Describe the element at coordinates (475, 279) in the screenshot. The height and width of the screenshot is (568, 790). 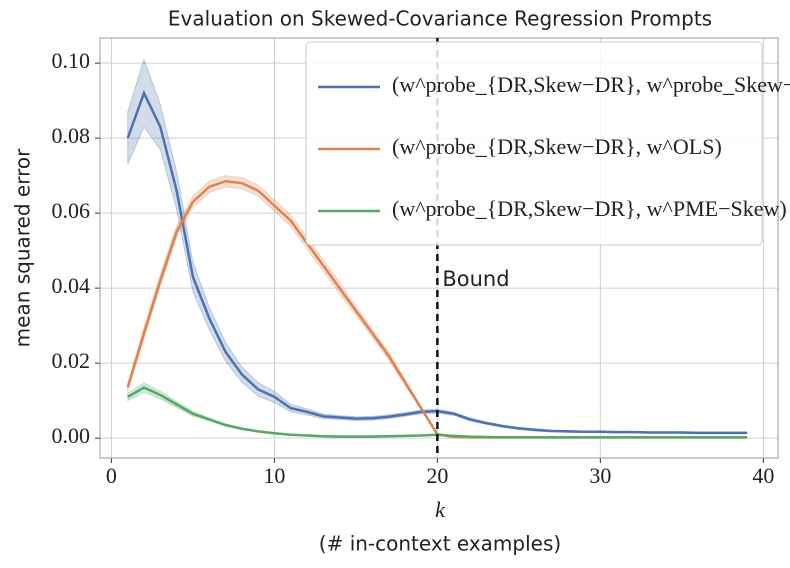
I see `bound-label: Bound` at that location.